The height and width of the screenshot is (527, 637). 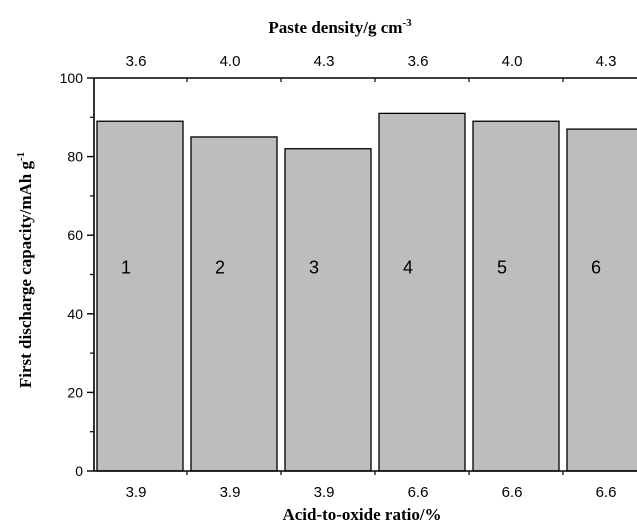 What do you see at coordinates (126, 268) in the screenshot?
I see `bar-number-label: 1` at bounding box center [126, 268].